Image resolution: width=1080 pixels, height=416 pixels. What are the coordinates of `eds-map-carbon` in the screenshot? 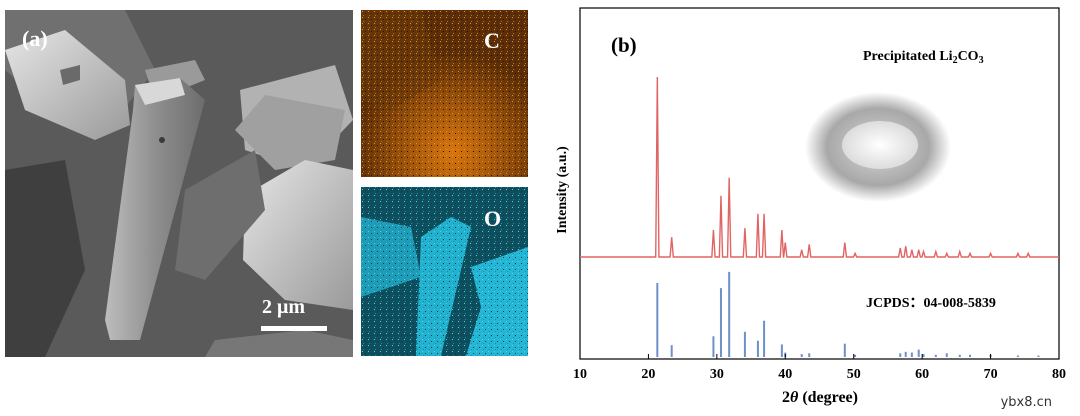 It's located at (444, 93).